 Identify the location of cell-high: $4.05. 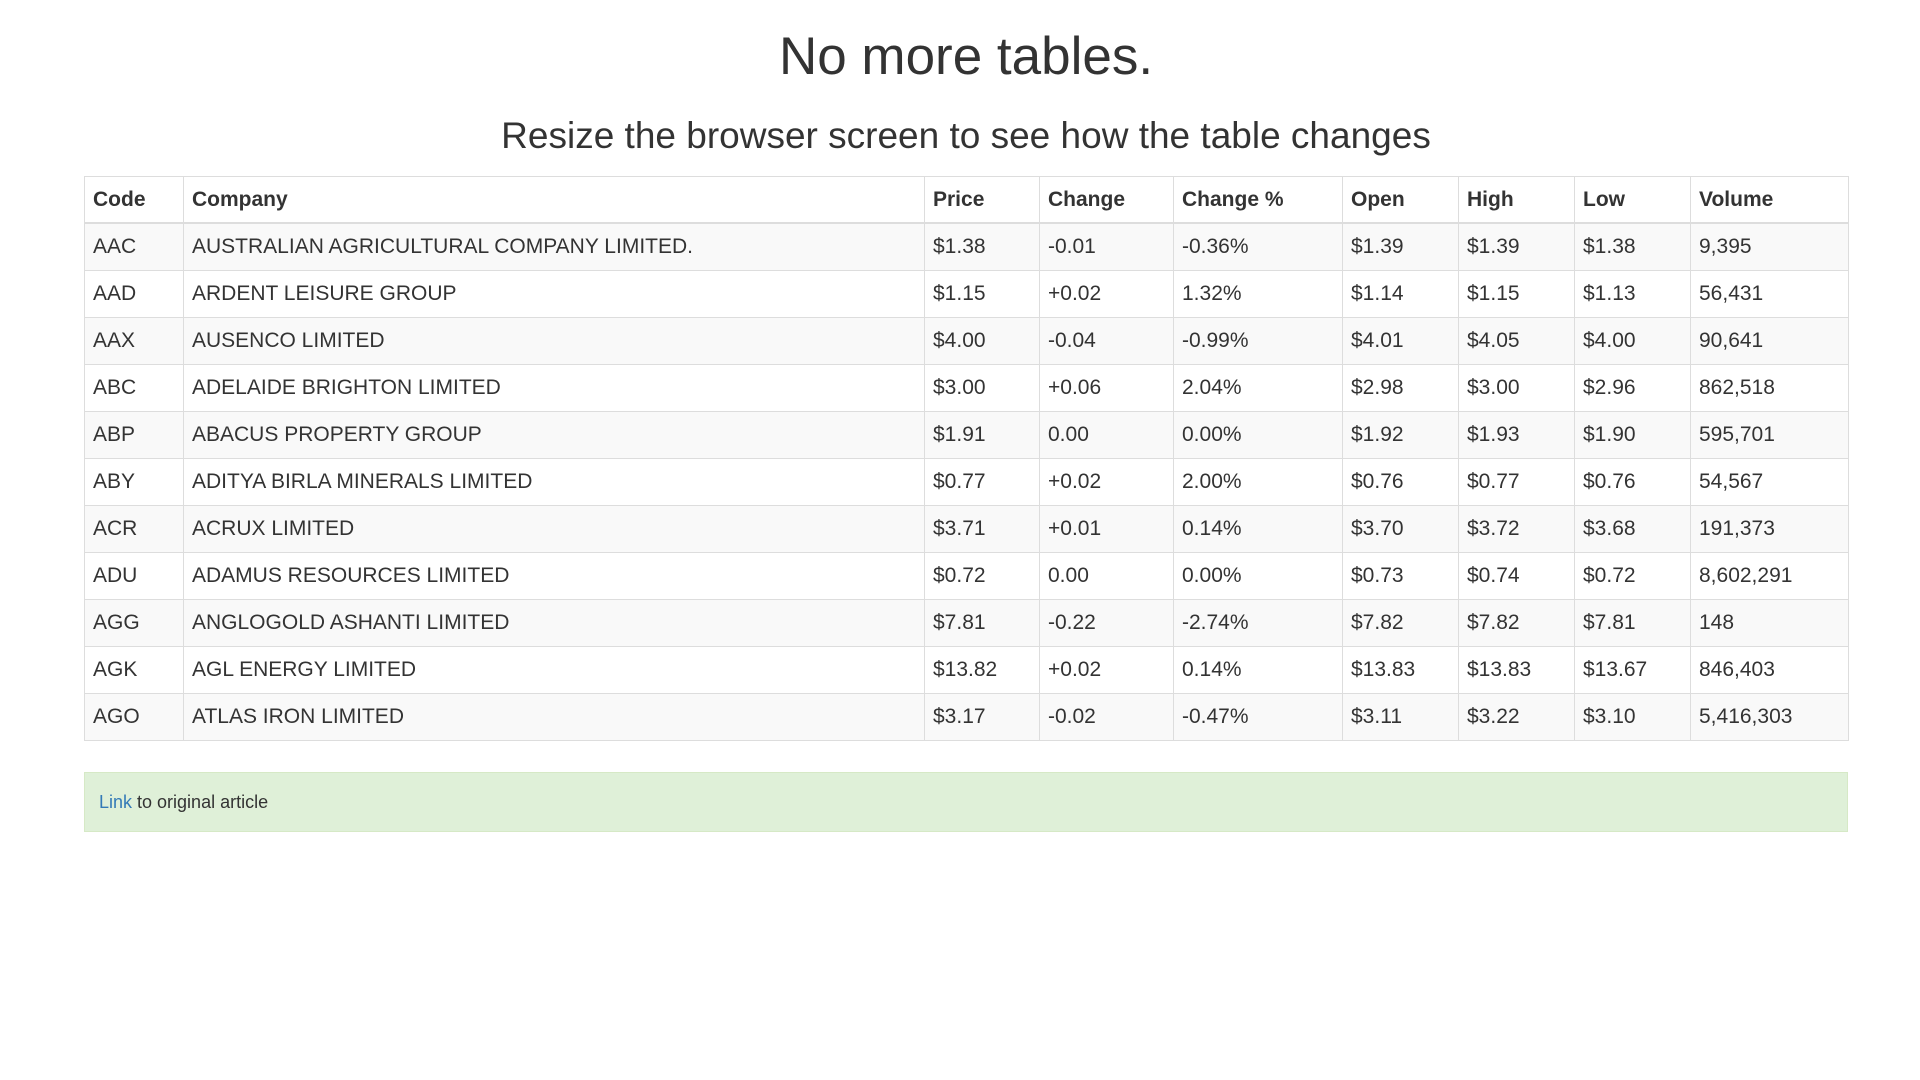
(1516, 341).